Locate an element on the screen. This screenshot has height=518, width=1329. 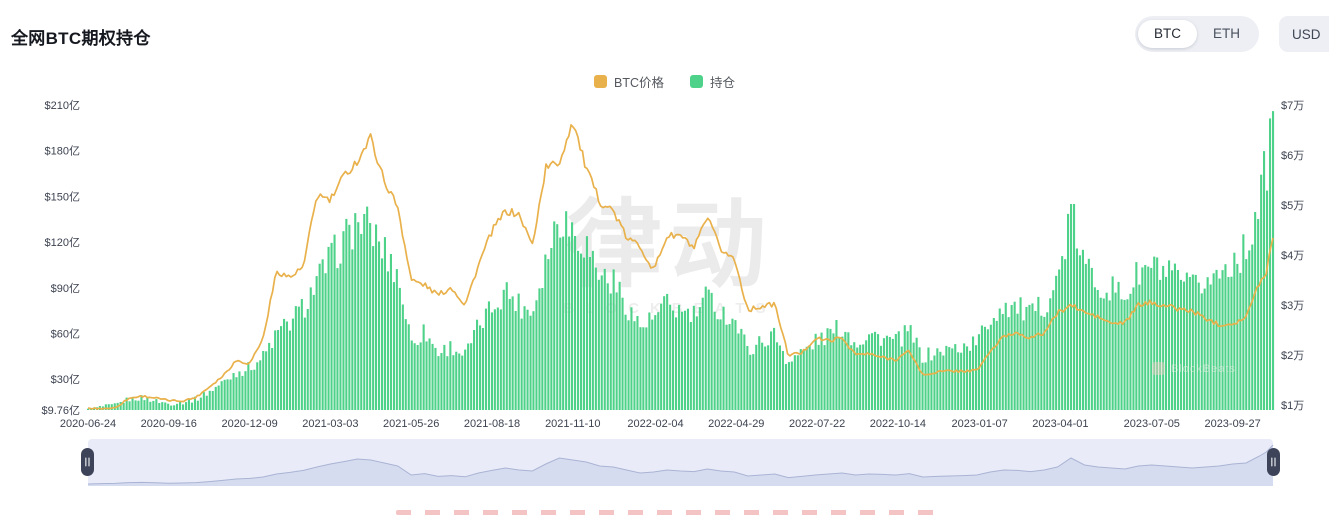
svg-text: $3万 is located at coordinates (1292, 306).